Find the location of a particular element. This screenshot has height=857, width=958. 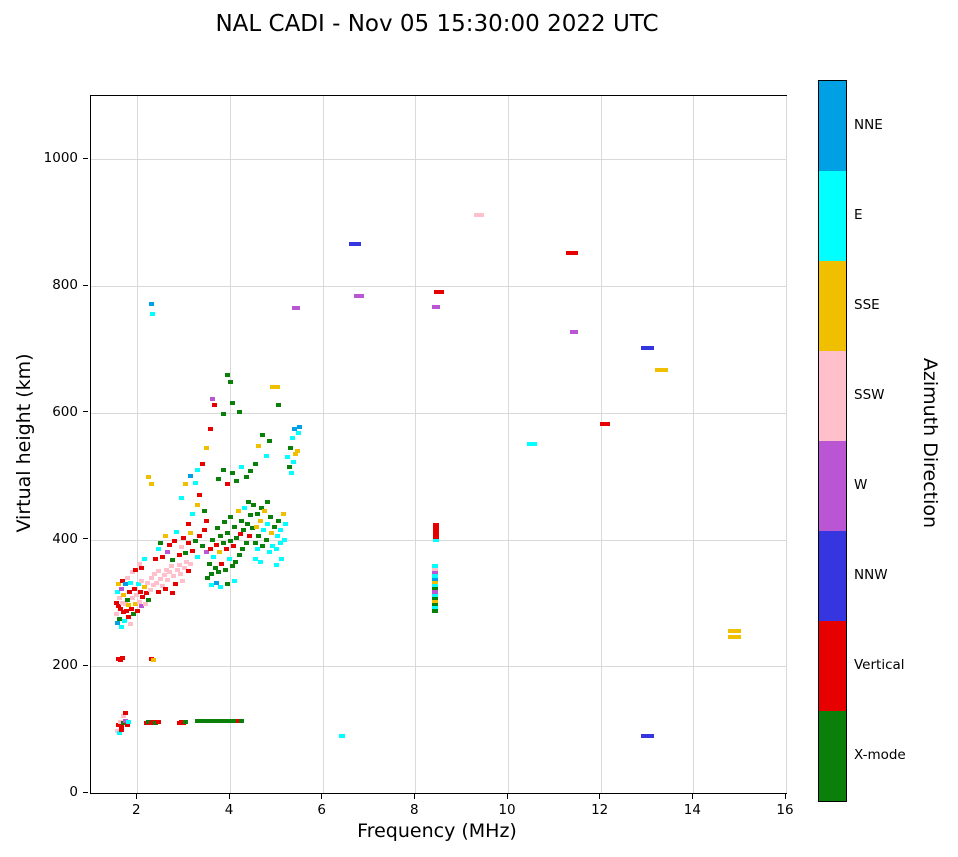

colorbar-segment-vertical is located at coordinates (832, 666).